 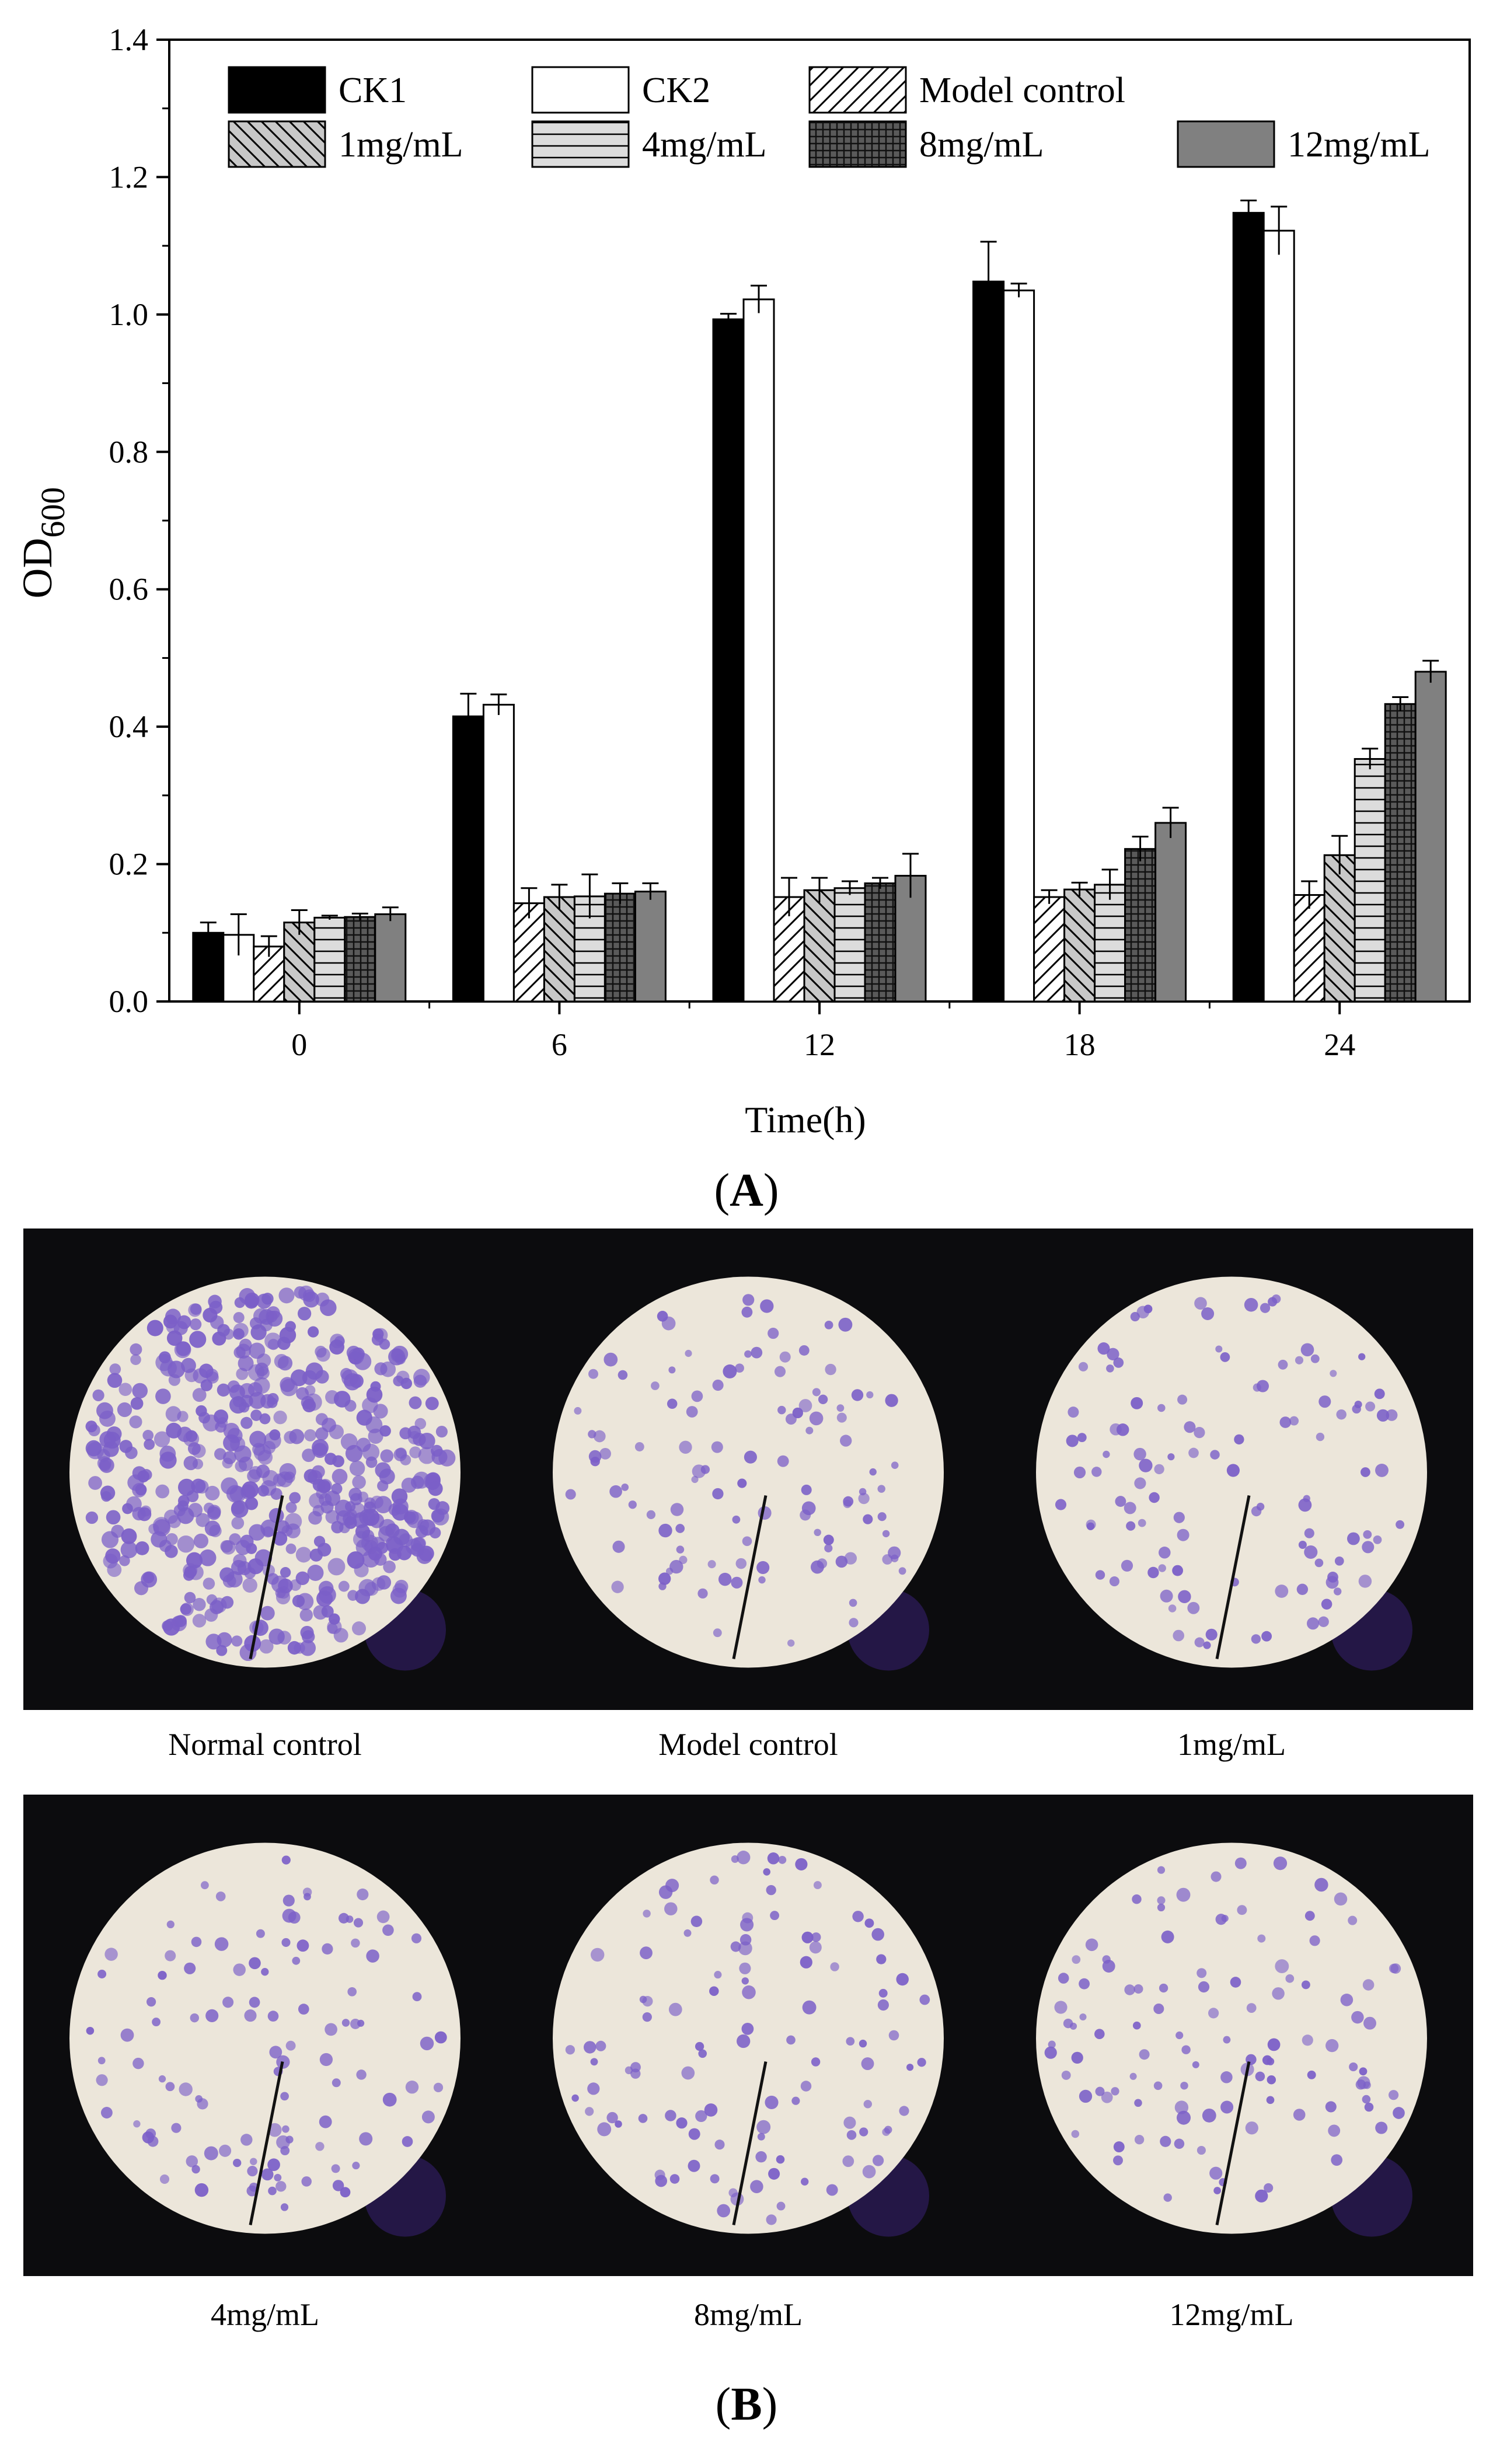 What do you see at coordinates (129, 726) in the screenshot?
I see `y-tick-label: 0.4` at bounding box center [129, 726].